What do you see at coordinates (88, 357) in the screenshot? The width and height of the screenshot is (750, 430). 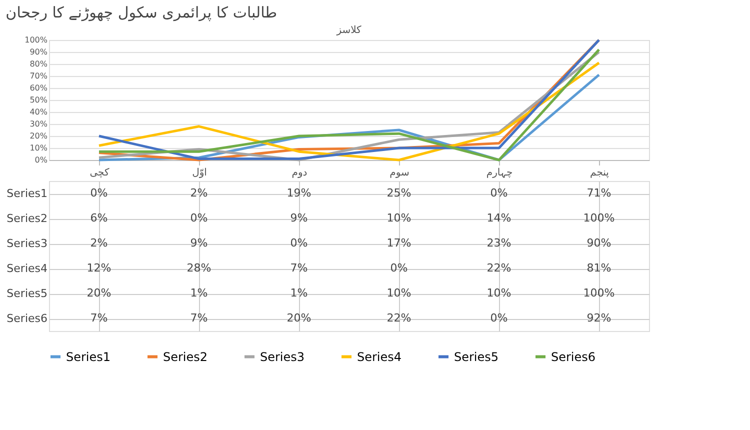 I see `legend-label: Series1` at bounding box center [88, 357].